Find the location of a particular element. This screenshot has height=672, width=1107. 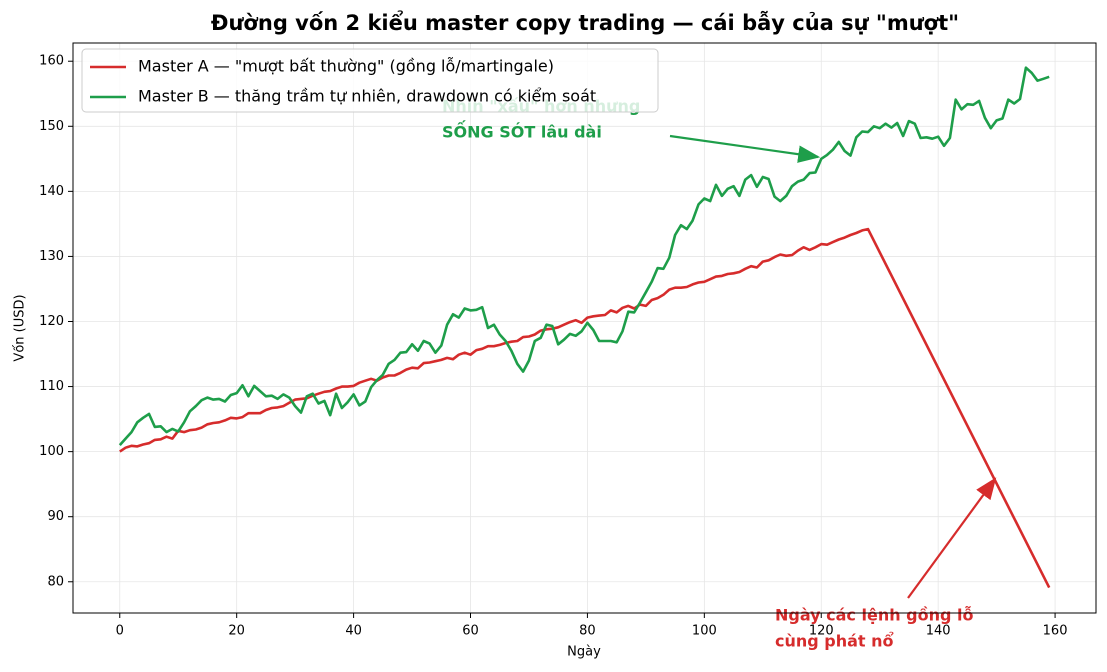

x-tick-label: 20 is located at coordinates (236, 631).